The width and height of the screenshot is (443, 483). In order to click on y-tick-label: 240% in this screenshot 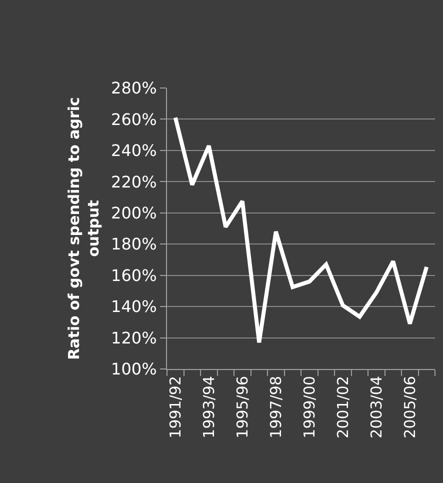, I will do `click(134, 150)`.